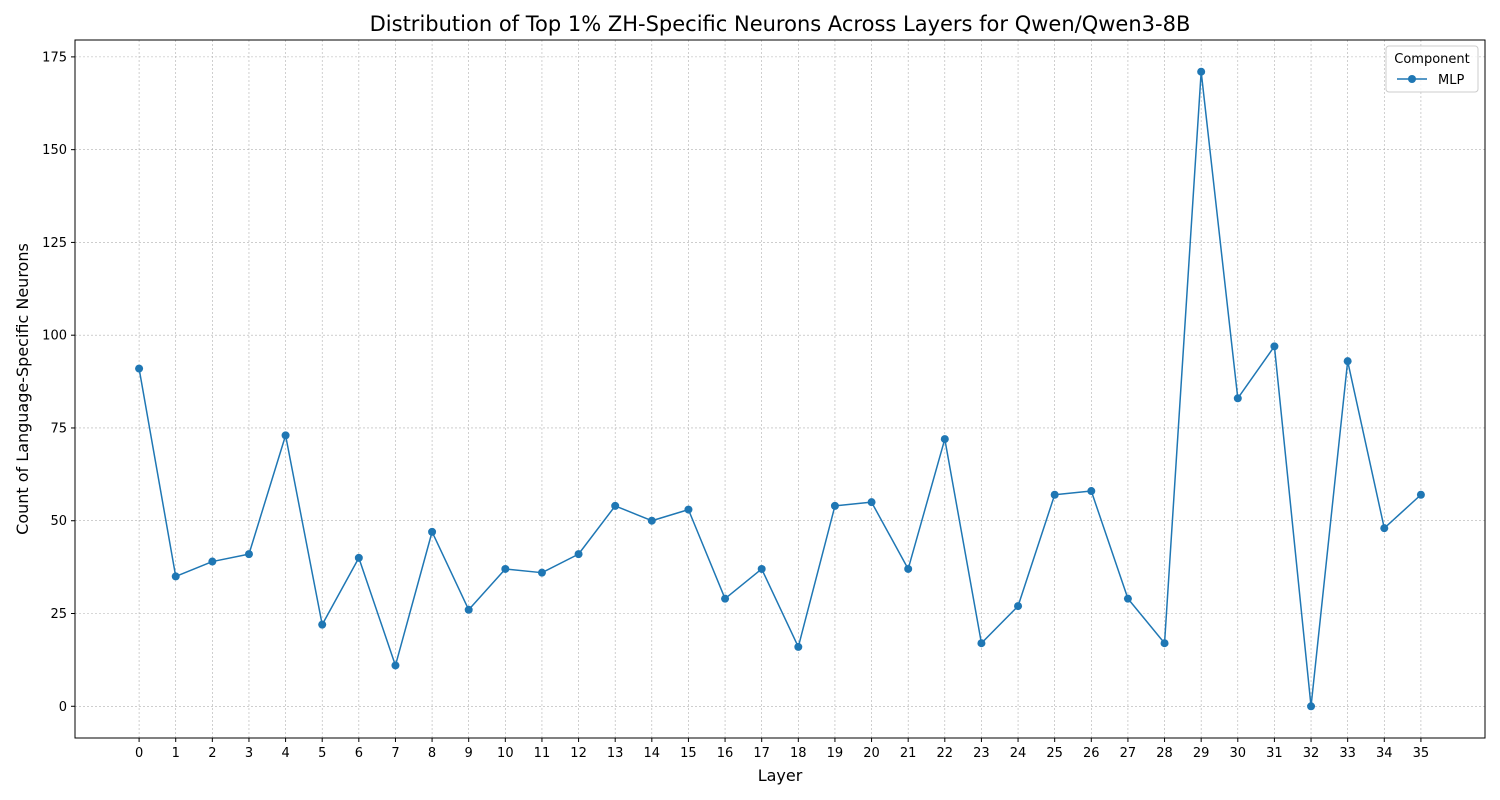 The image size is (1500, 800). What do you see at coordinates (1128, 753) in the screenshot?
I see `x-tick-label: 27` at bounding box center [1128, 753].